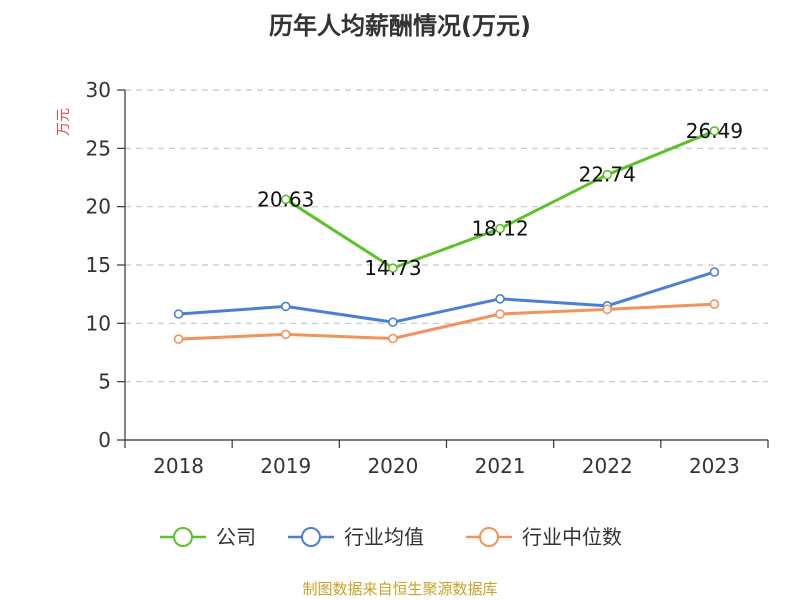  I want to click on data-label: 14.73, so click(392, 268).